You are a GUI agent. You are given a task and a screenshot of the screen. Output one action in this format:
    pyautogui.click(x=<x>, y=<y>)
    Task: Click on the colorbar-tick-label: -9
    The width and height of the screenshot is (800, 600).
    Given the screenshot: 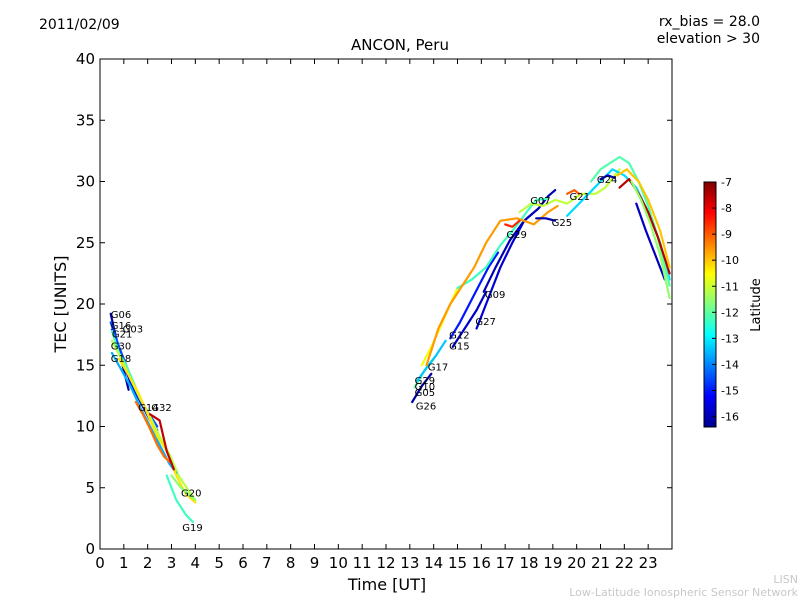 What is the action you would take?
    pyautogui.click(x=726, y=234)
    